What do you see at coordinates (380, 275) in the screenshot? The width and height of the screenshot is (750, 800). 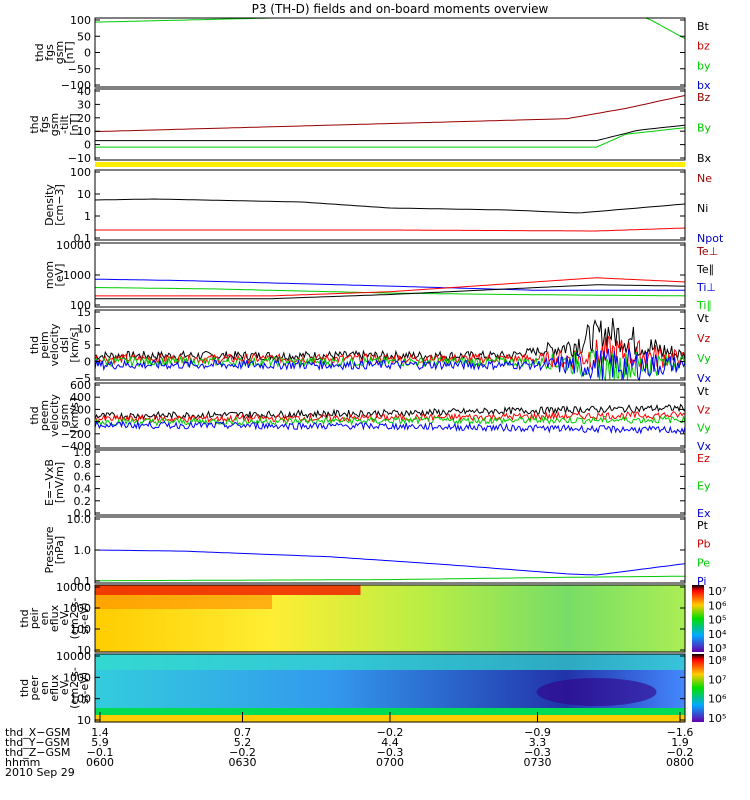 I see `panel-4: mom[eV] Te⊥ Te∥ Ti⊥ Ti∥ 10000 1000 100` at bounding box center [380, 275].